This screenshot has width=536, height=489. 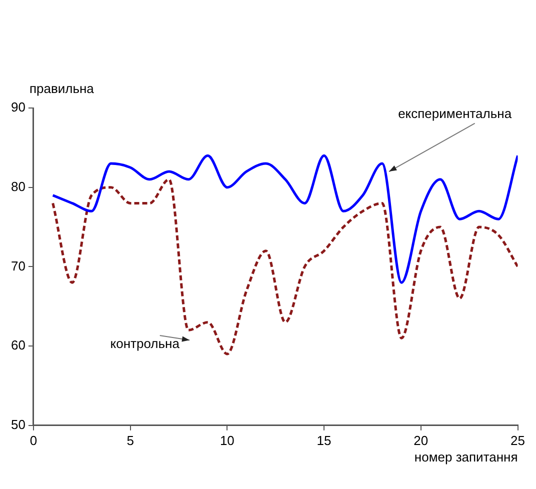 I want to click on x-tick-label: 5, so click(x=130, y=440).